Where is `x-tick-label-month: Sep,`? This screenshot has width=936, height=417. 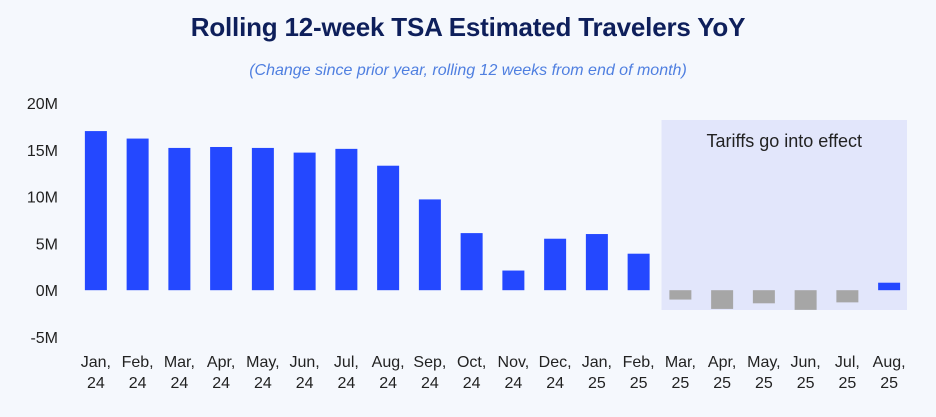
x-tick-label-month: Sep, is located at coordinates (429, 362).